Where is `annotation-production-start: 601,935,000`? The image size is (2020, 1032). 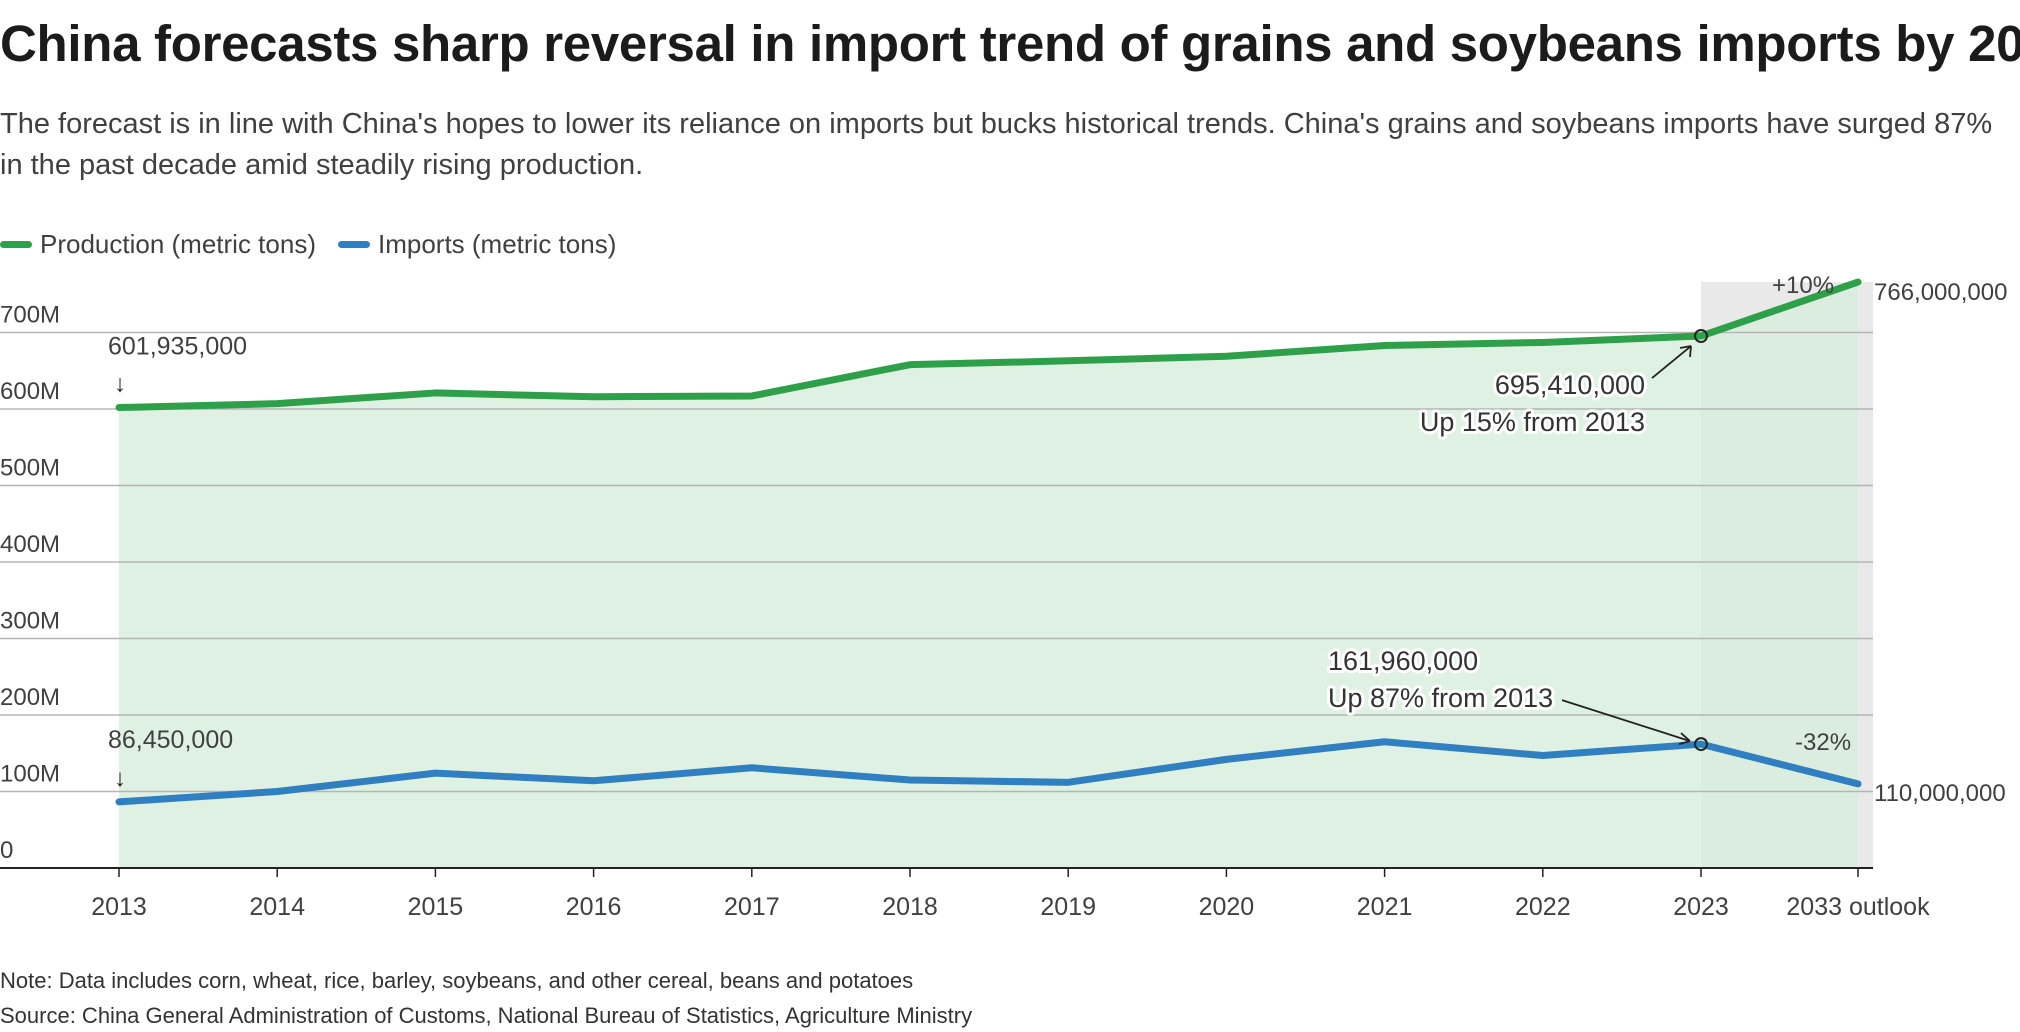
annotation-production-start: 601,935,000 is located at coordinates (177, 347).